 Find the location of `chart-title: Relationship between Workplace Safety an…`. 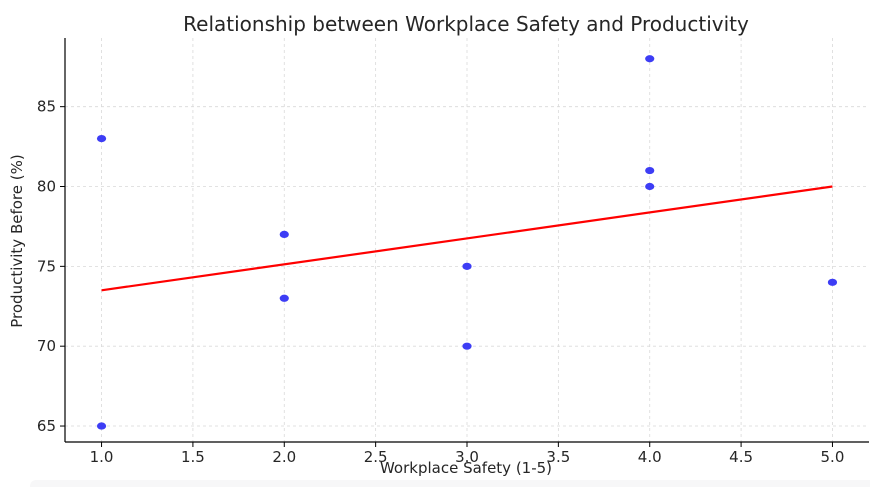

chart-title: Relationship between Workplace Safety an… is located at coordinates (466, 24).